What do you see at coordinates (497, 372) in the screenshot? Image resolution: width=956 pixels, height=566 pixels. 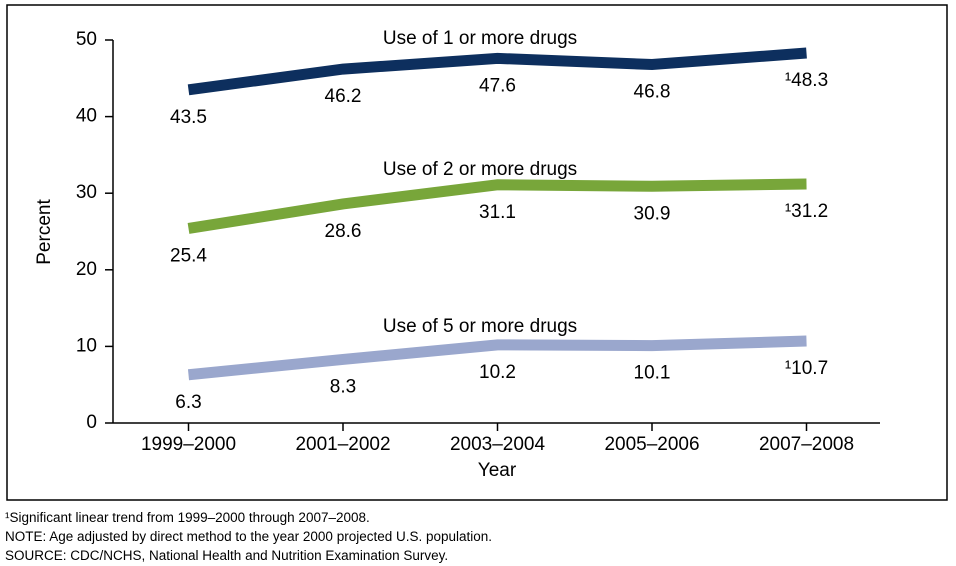 I see `data-label: 10.2` at bounding box center [497, 372].